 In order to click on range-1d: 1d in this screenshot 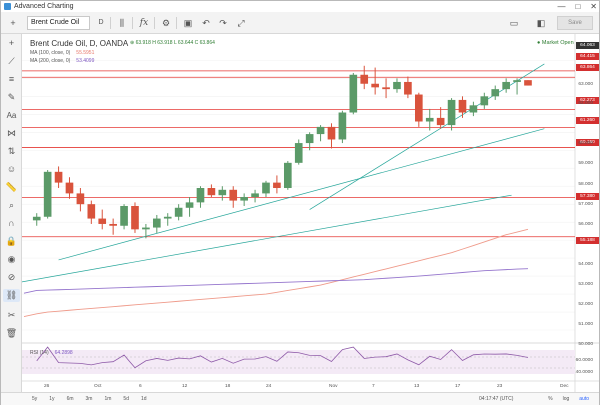, I will do `click(143, 399)`.